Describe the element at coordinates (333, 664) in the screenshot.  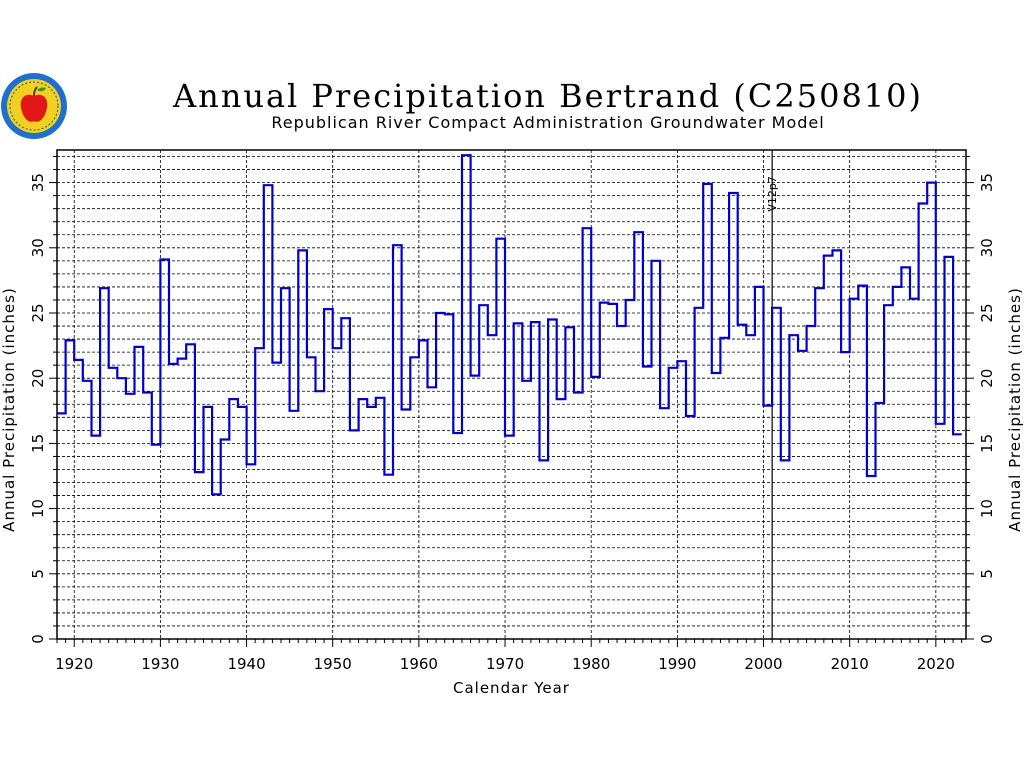
I see `x-tick-label: 1950` at that location.